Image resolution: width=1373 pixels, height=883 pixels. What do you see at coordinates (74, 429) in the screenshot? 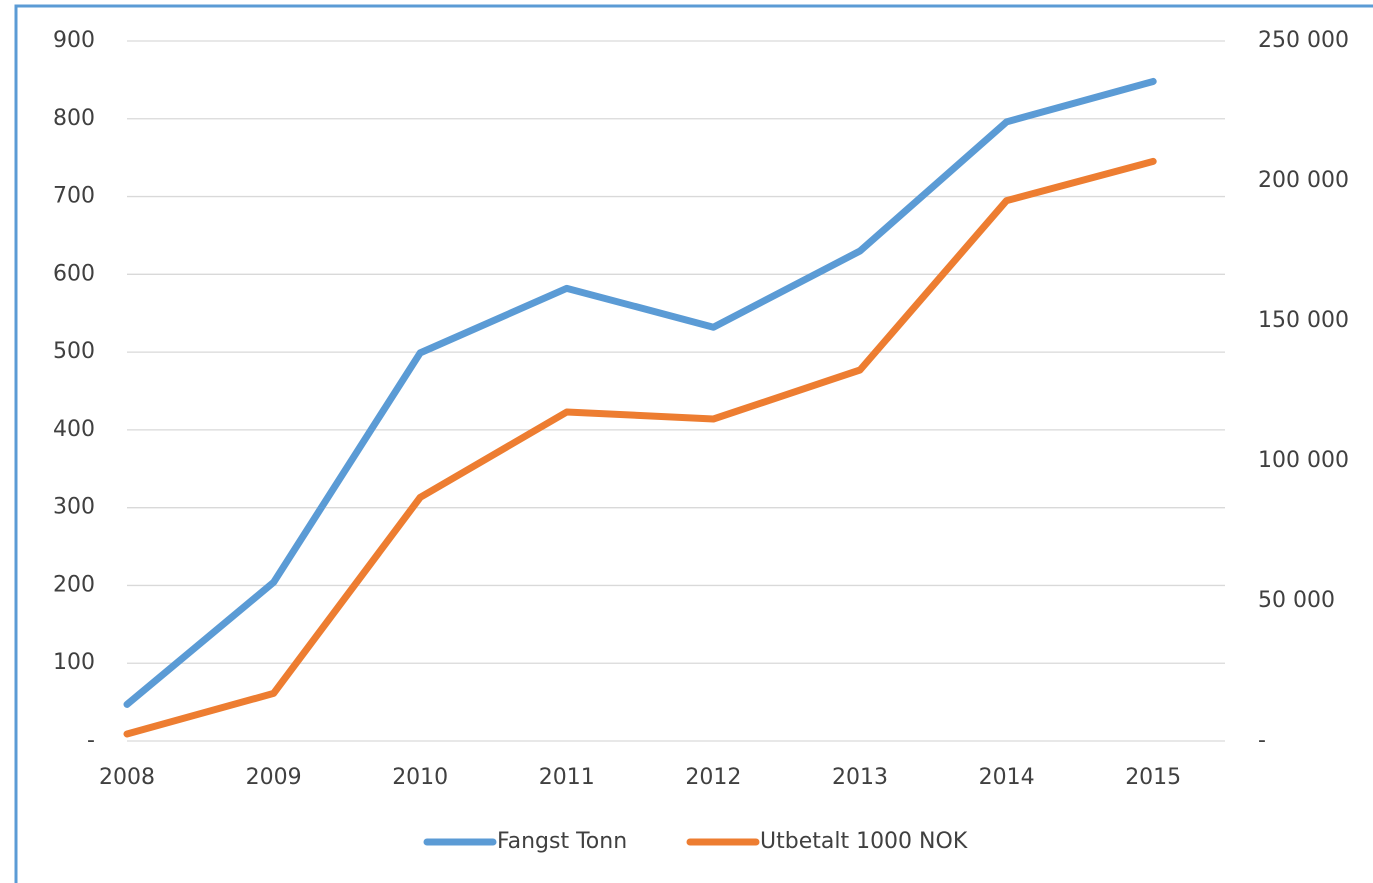
I see `y-tick-label: 400` at bounding box center [74, 429].